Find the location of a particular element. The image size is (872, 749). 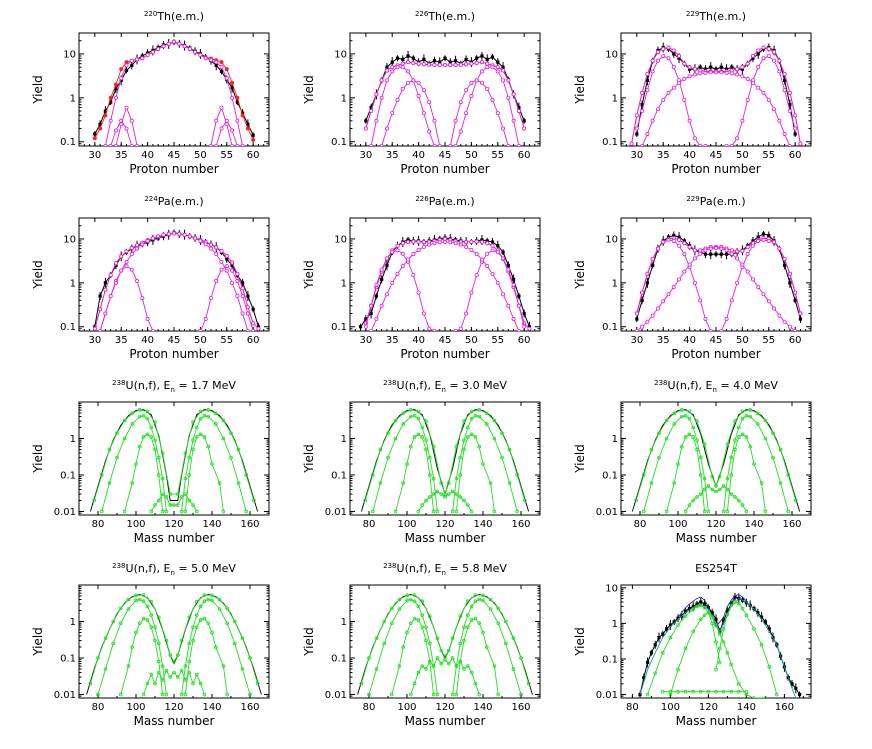

y-tick-label: 1 is located at coordinates (615, 283).